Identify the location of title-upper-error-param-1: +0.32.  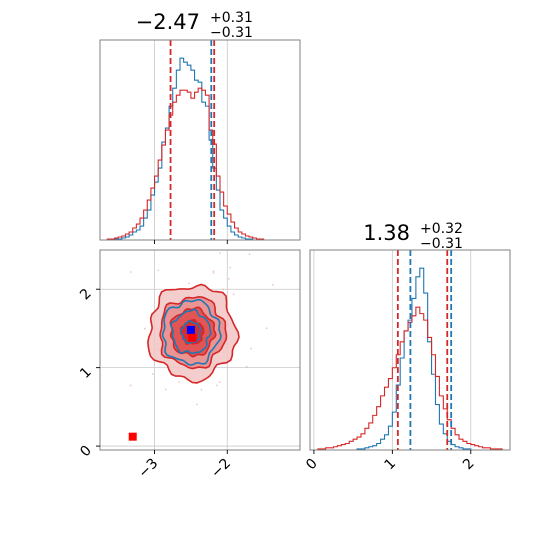
(441, 229).